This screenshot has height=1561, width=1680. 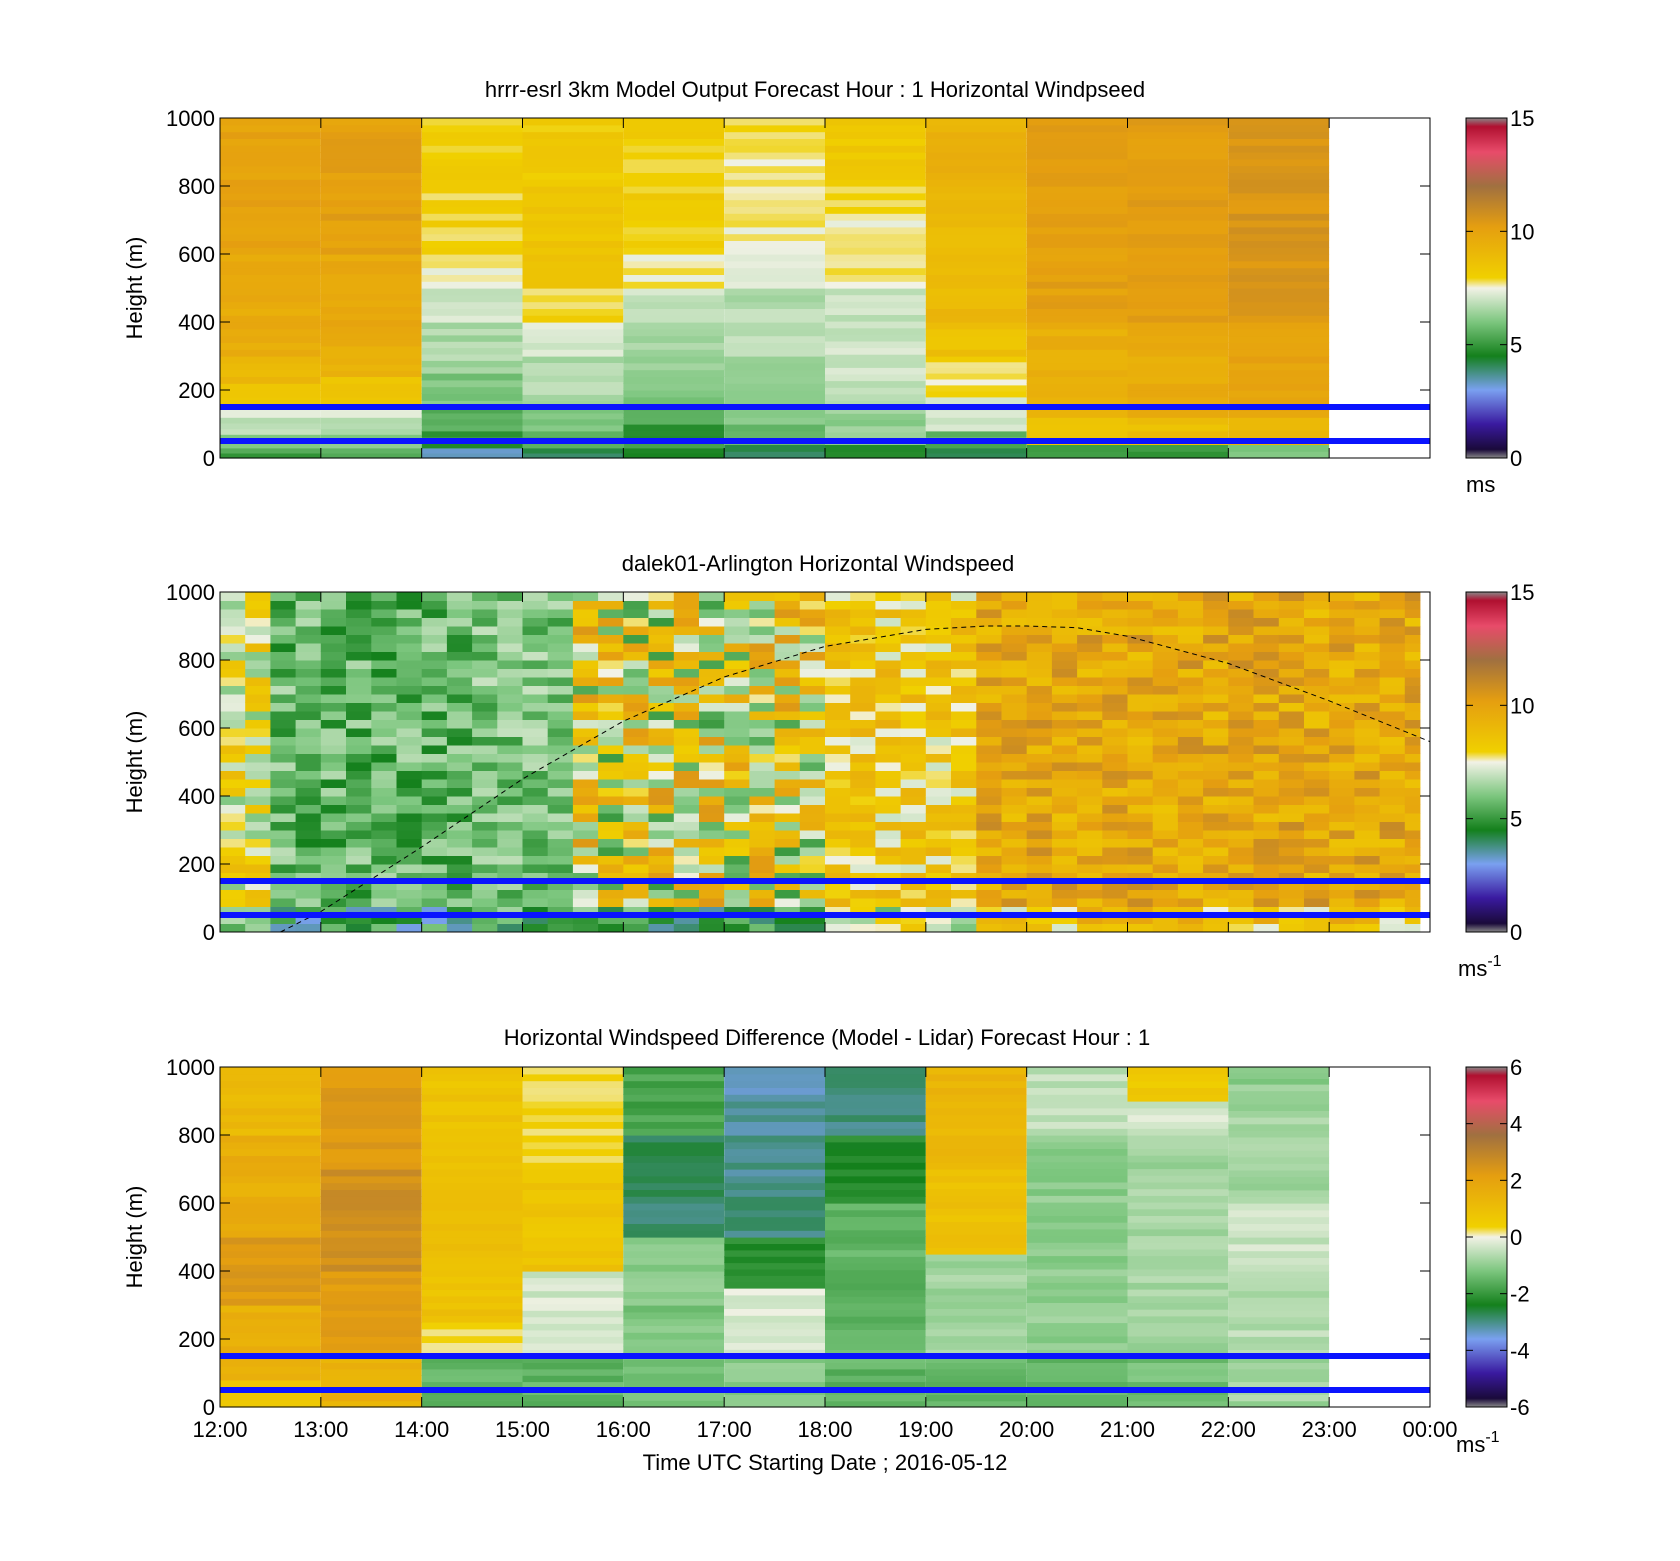 I want to click on xtick-label: 14:00, so click(x=421, y=1429).